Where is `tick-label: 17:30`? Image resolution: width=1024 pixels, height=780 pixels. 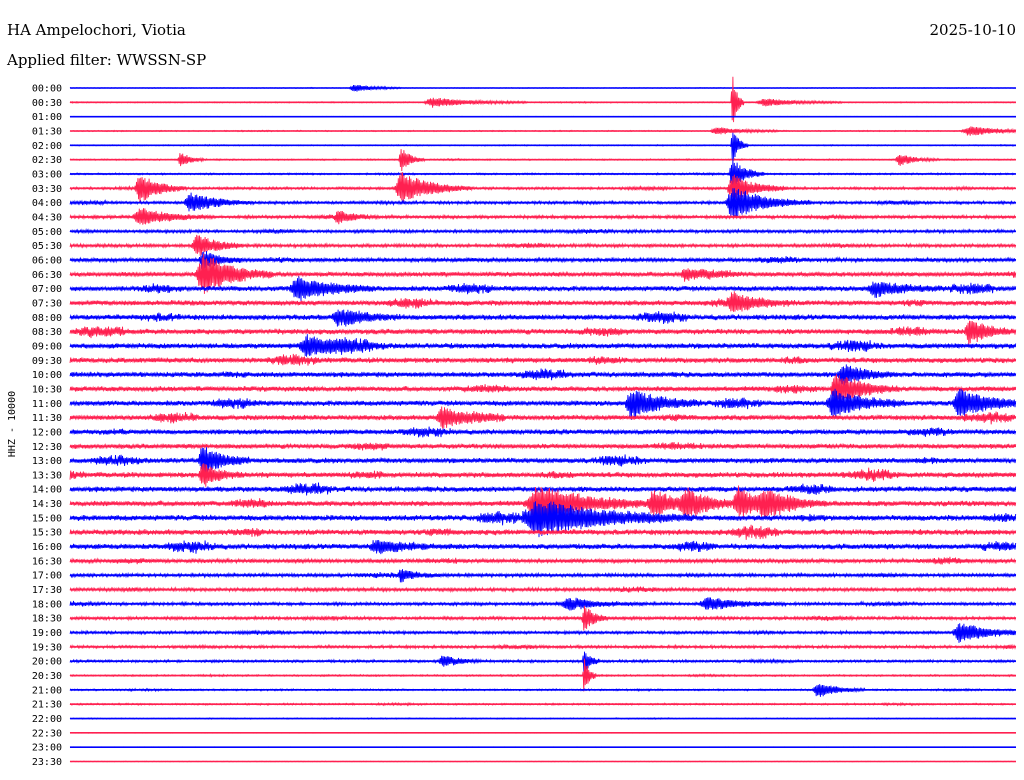
tick-label: 17:30 is located at coordinates (47, 590).